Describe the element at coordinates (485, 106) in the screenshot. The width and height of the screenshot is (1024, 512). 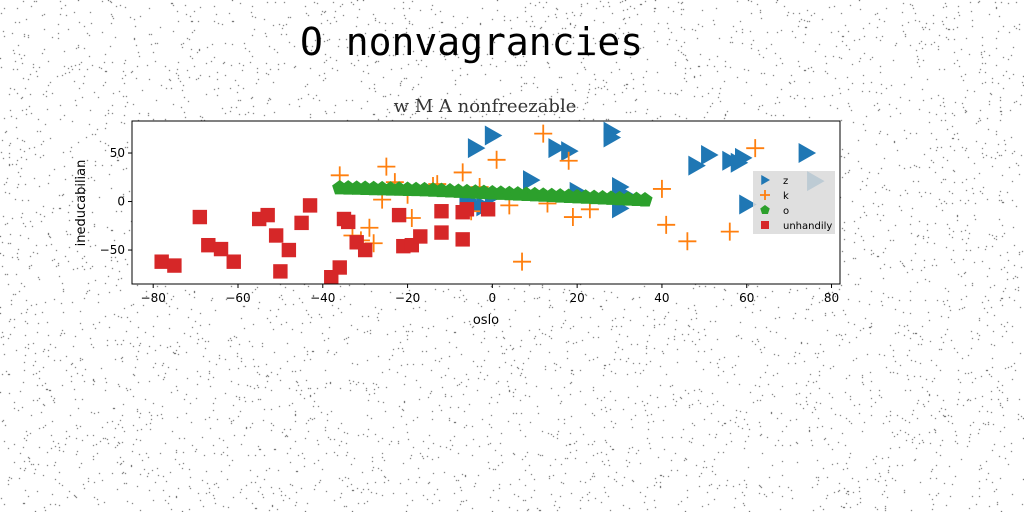
I see `chart-title: w M A nonfreezable` at that location.